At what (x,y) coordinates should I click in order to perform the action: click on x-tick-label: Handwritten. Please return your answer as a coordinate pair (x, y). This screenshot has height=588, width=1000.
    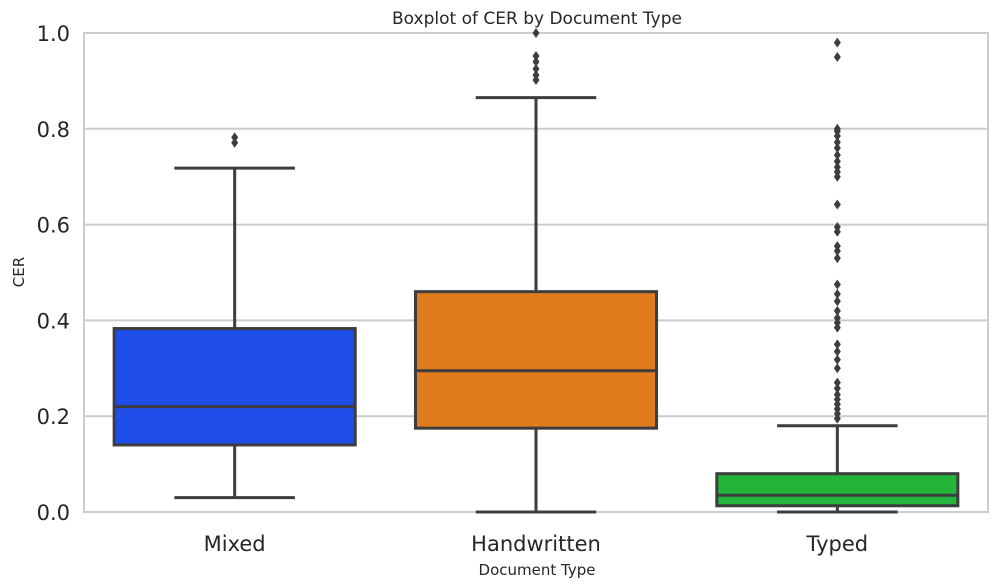
    Looking at the image, I should click on (536, 544).